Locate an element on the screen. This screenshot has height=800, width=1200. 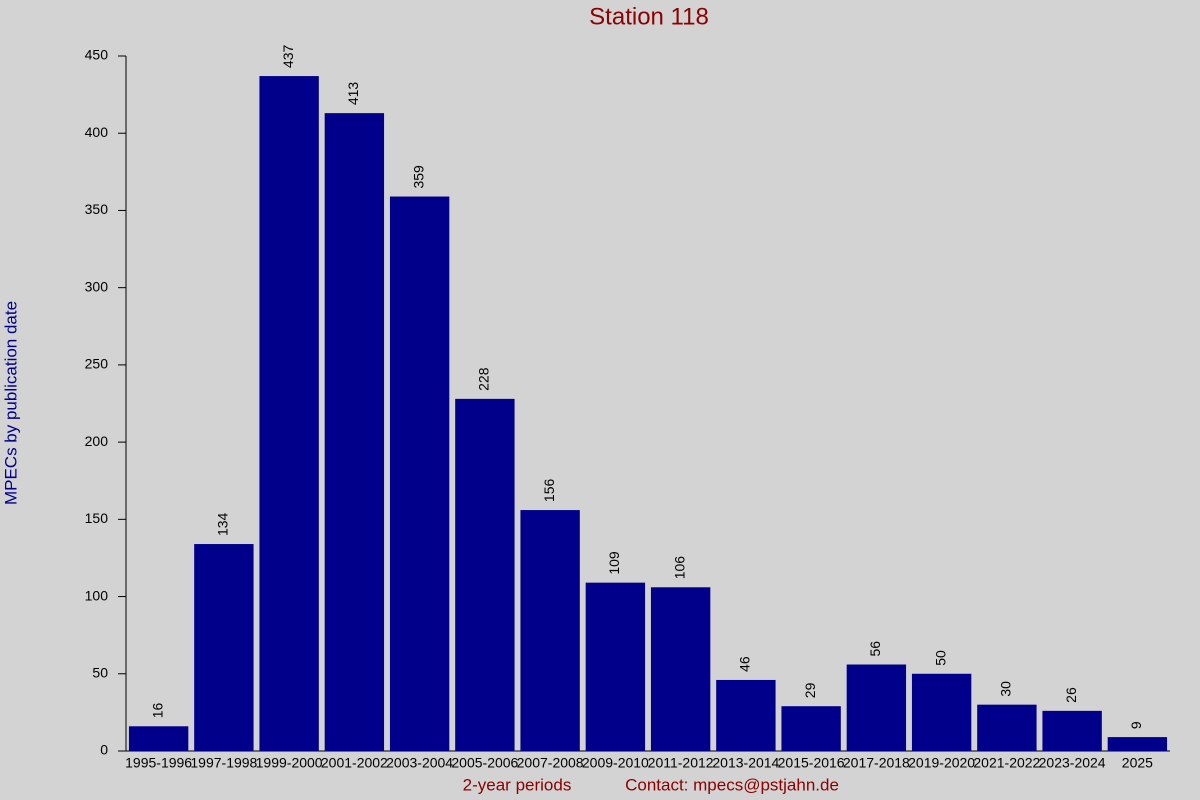
value-label: 46 is located at coordinates (745, 664).